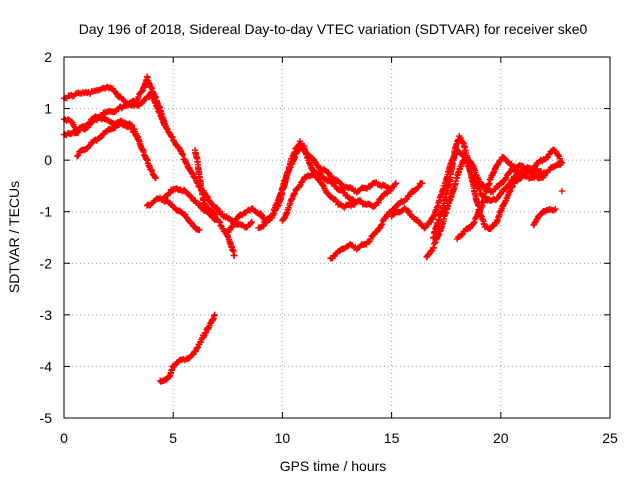 This screenshot has width=640, height=480. Describe the element at coordinates (48, 160) in the screenshot. I see `y-tick-label: 0` at that location.